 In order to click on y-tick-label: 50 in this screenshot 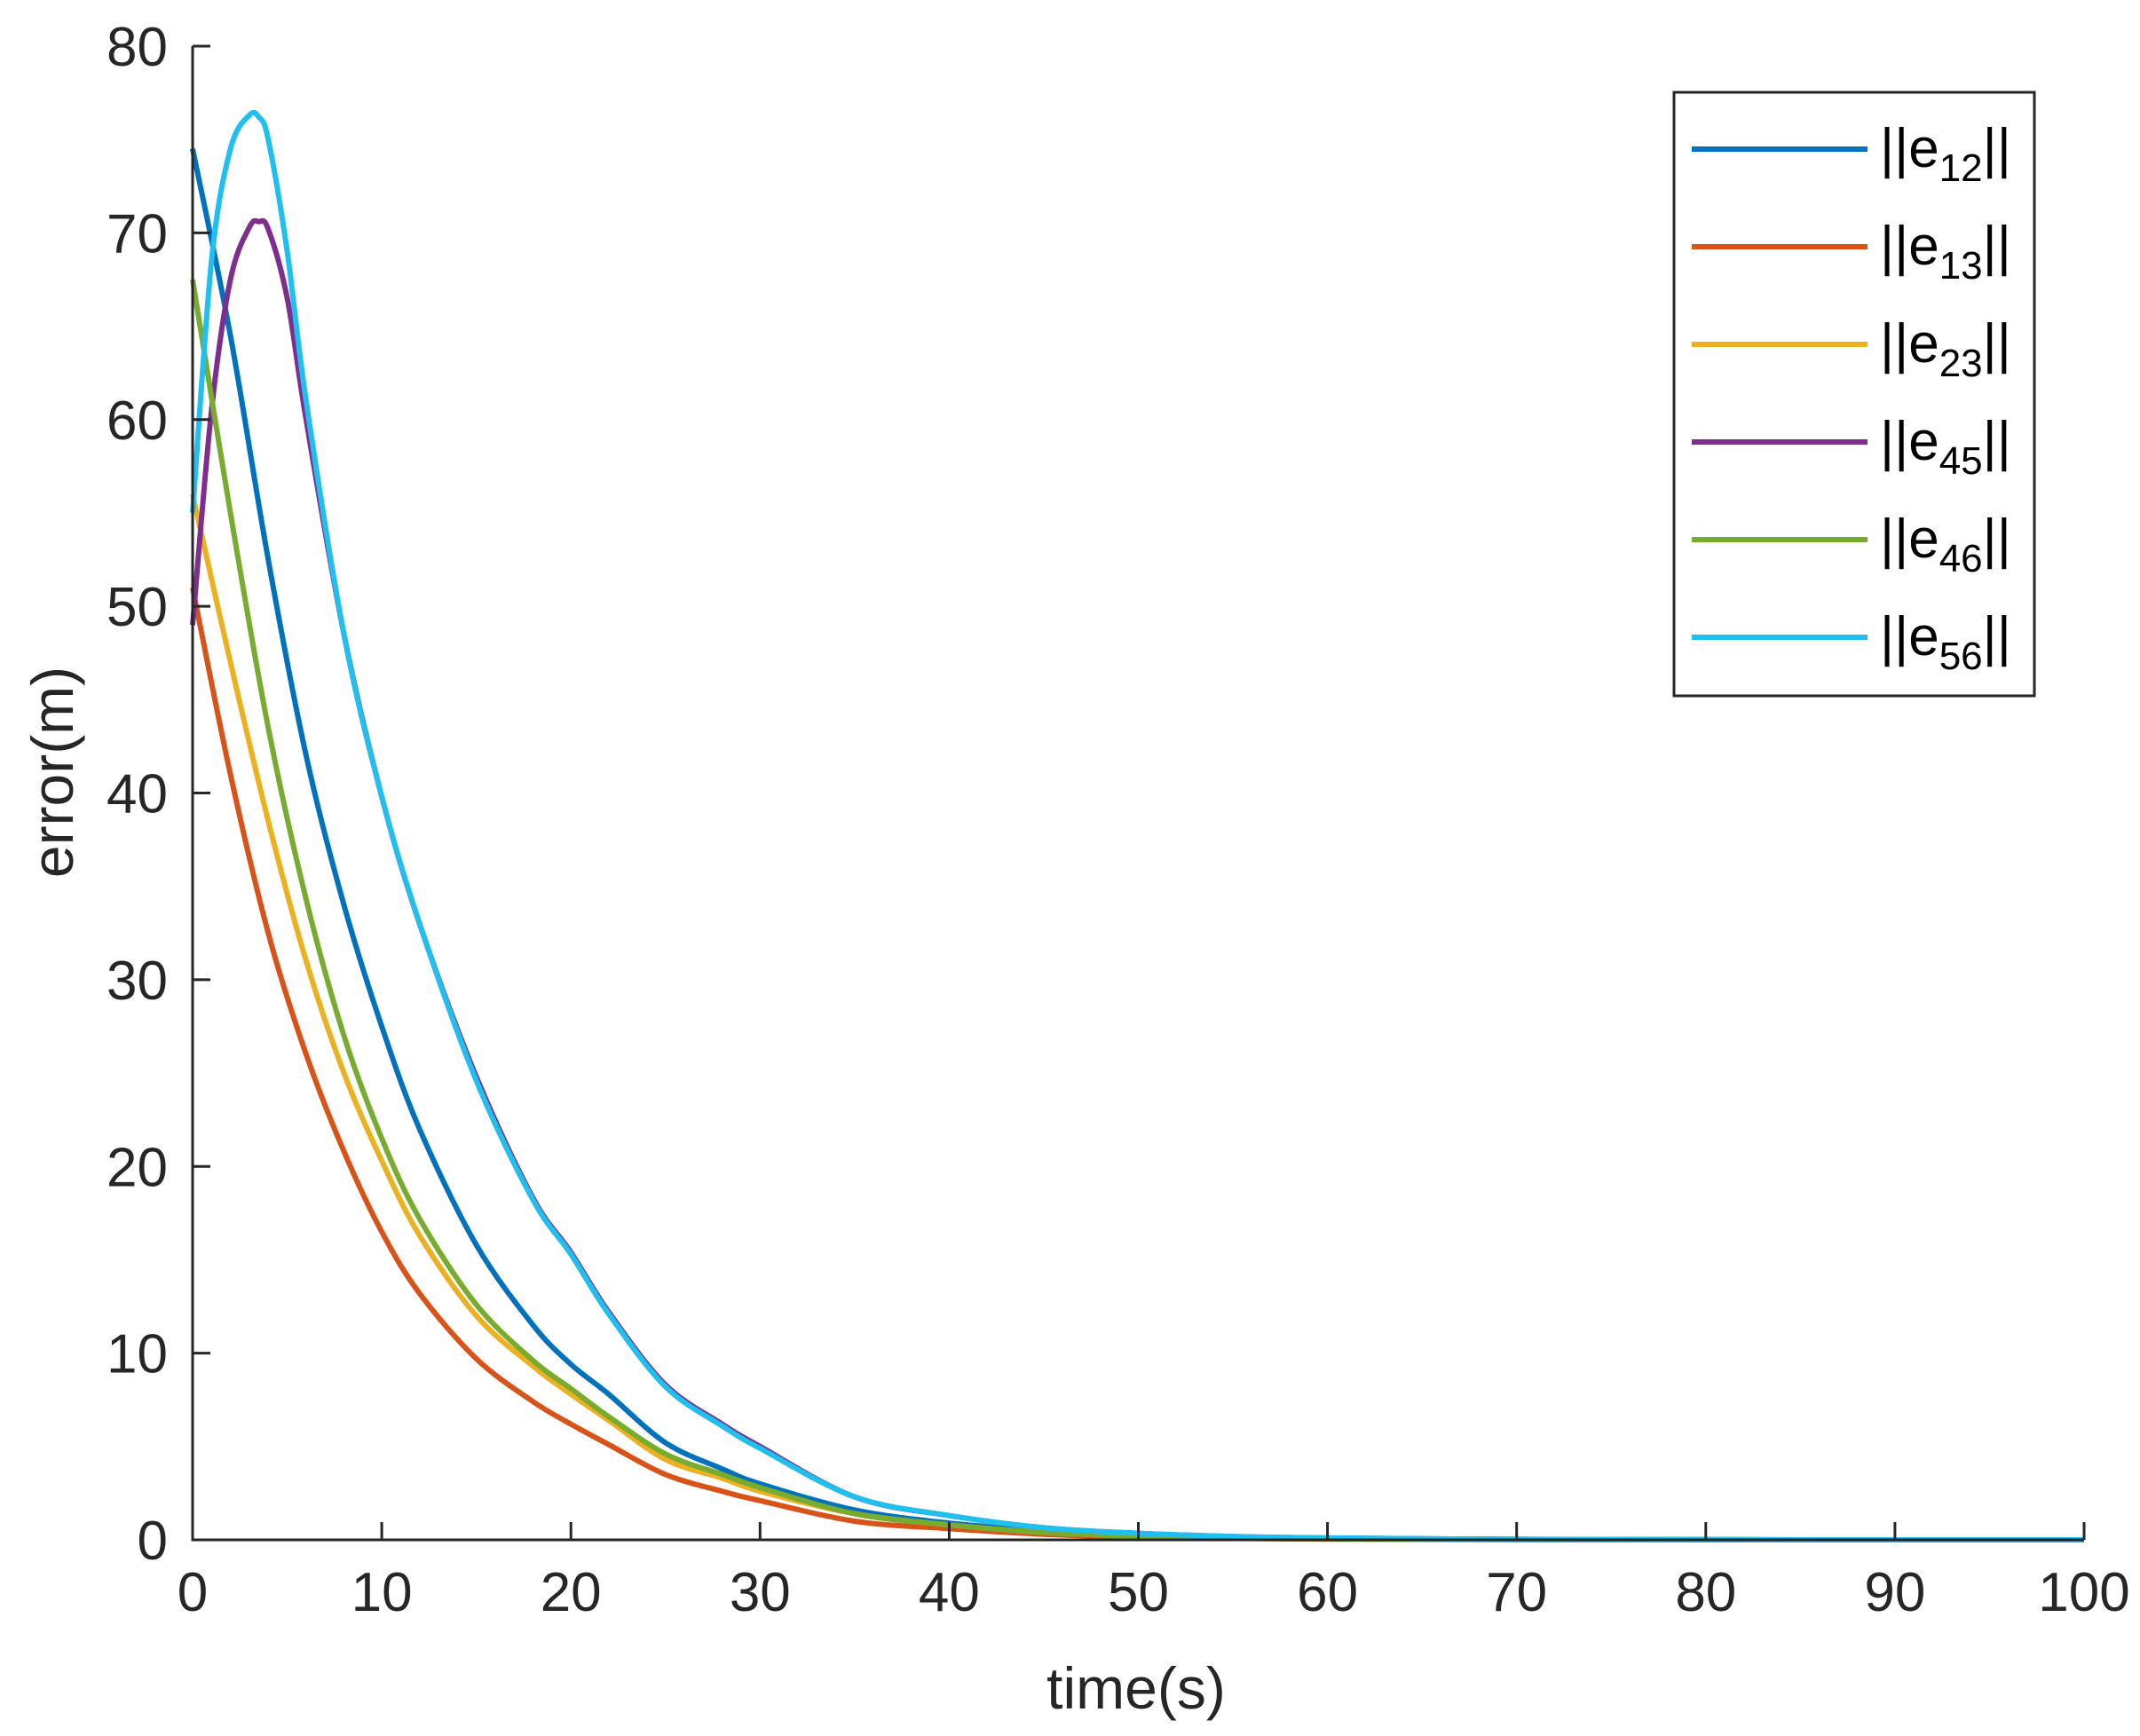, I will do `click(137, 607)`.